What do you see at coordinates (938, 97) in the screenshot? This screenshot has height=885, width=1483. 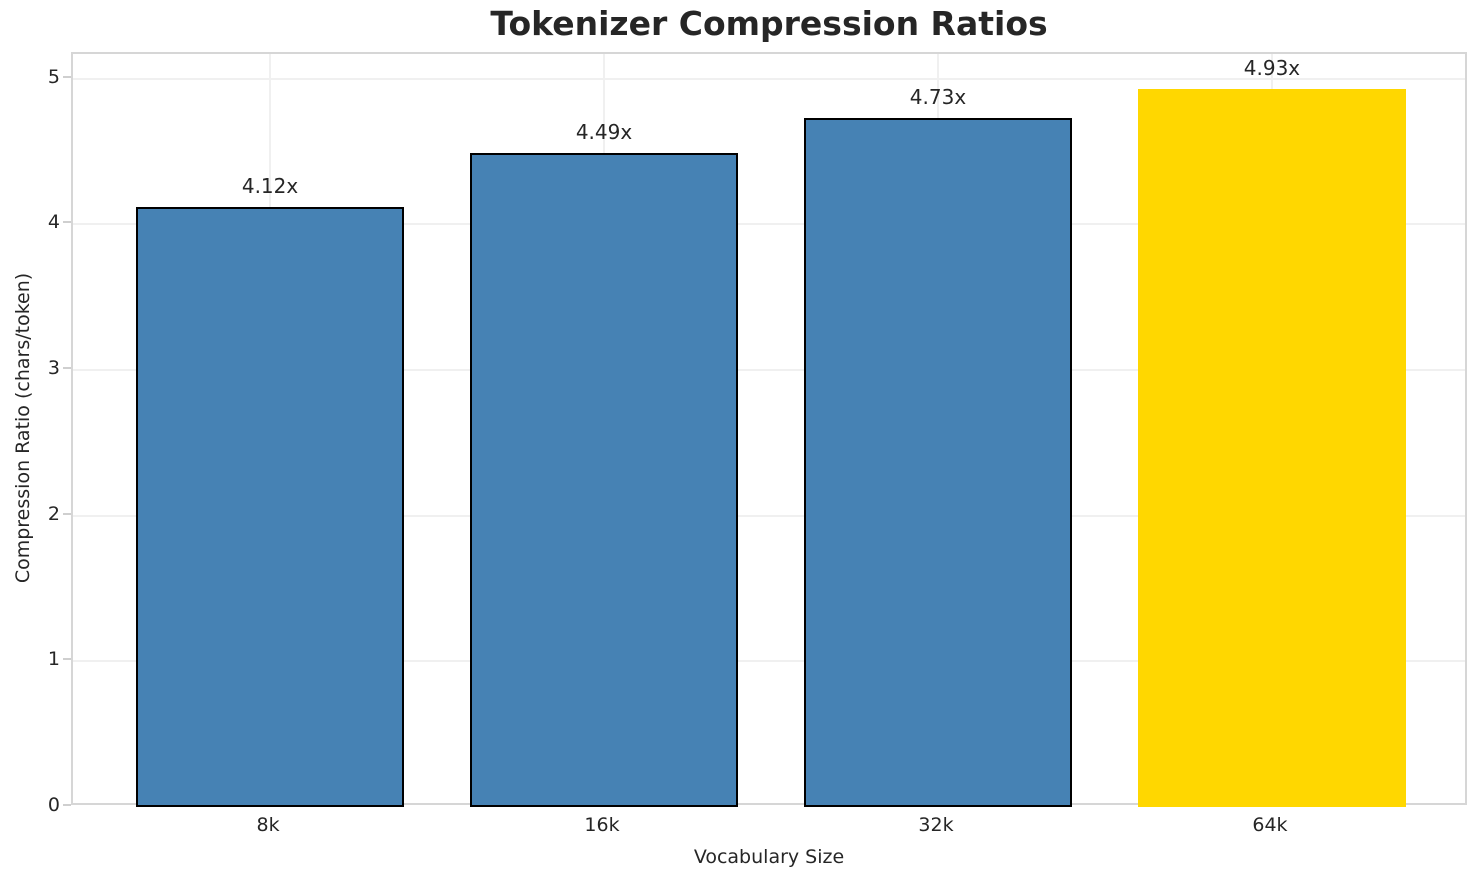 I see `bar-value-label: 4.73x` at bounding box center [938, 97].